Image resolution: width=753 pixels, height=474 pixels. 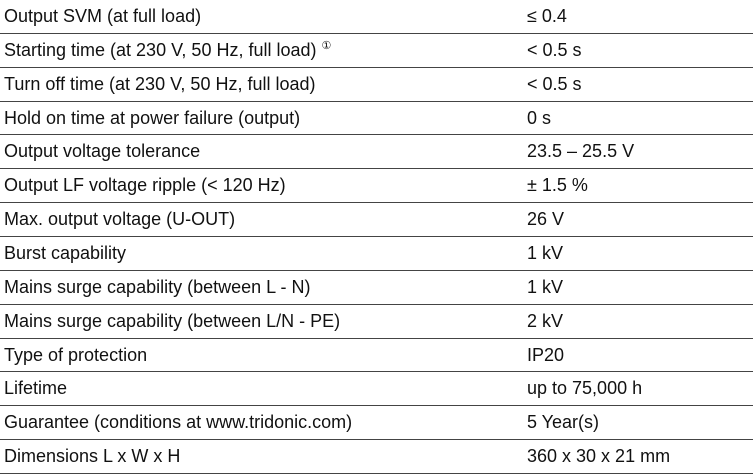 I want to click on table-row: Burst capability 1 kV, so click(x=376, y=254).